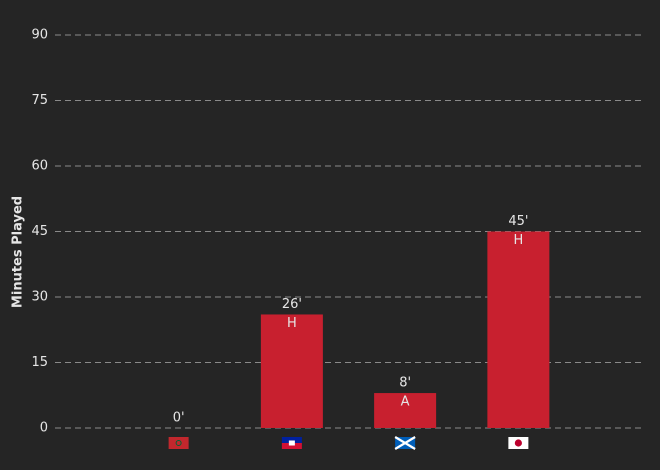  I want to click on flag-top, so click(291, 440).